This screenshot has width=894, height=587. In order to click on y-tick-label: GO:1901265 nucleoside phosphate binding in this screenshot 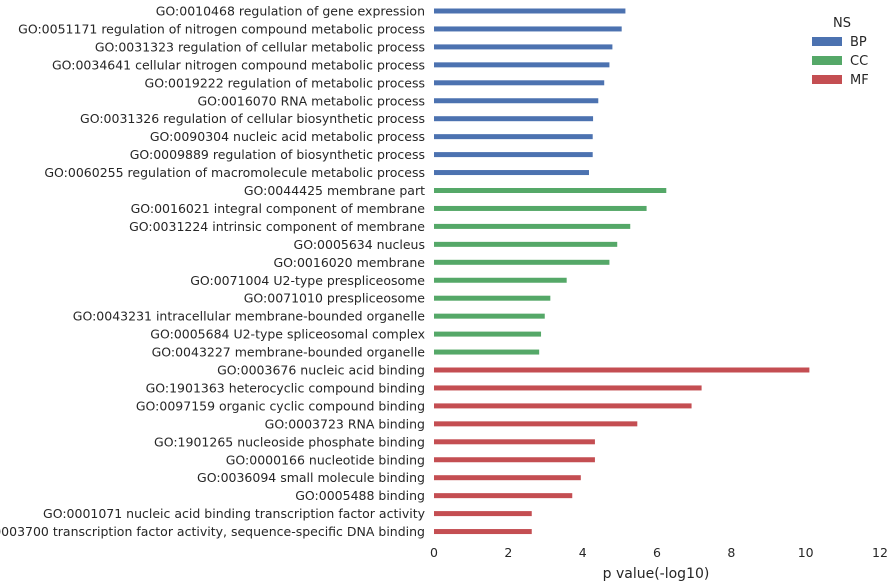, I will do `click(289, 441)`.